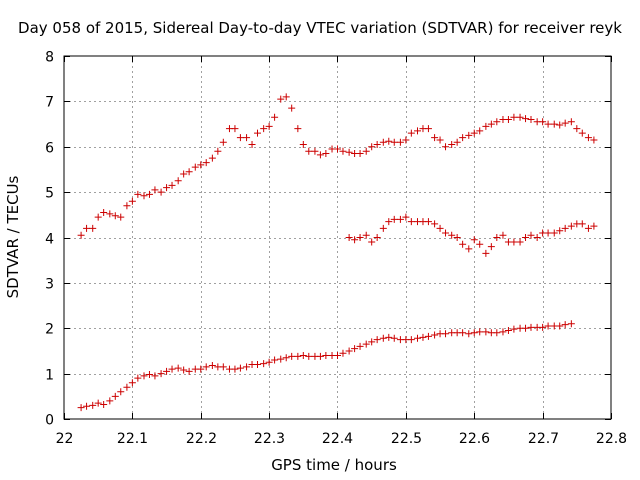 This screenshot has width=640, height=480. What do you see at coordinates (49, 58) in the screenshot?
I see `y-tick-label: 8` at bounding box center [49, 58].